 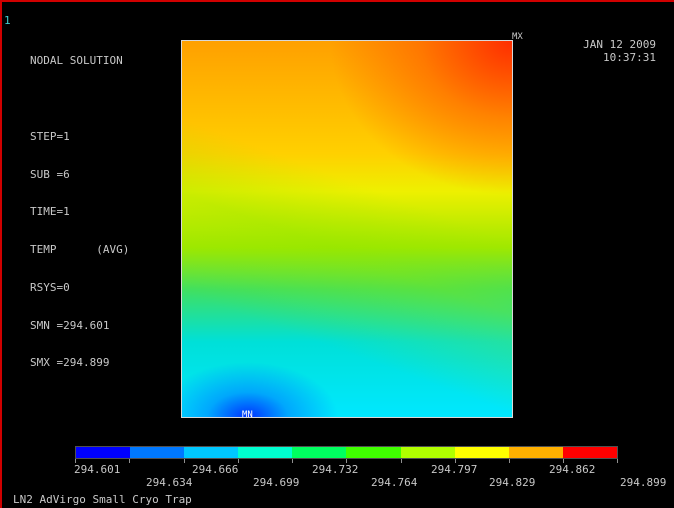 What do you see at coordinates (97, 469) in the screenshot?
I see `legend-label: 294.601` at bounding box center [97, 469].